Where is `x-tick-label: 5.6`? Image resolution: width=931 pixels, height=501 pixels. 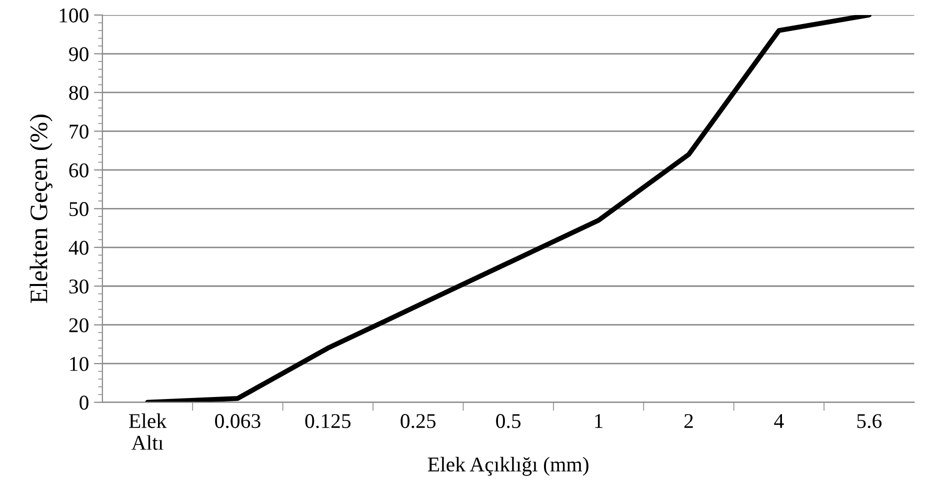 x-tick-label: 5.6 is located at coordinates (869, 421).